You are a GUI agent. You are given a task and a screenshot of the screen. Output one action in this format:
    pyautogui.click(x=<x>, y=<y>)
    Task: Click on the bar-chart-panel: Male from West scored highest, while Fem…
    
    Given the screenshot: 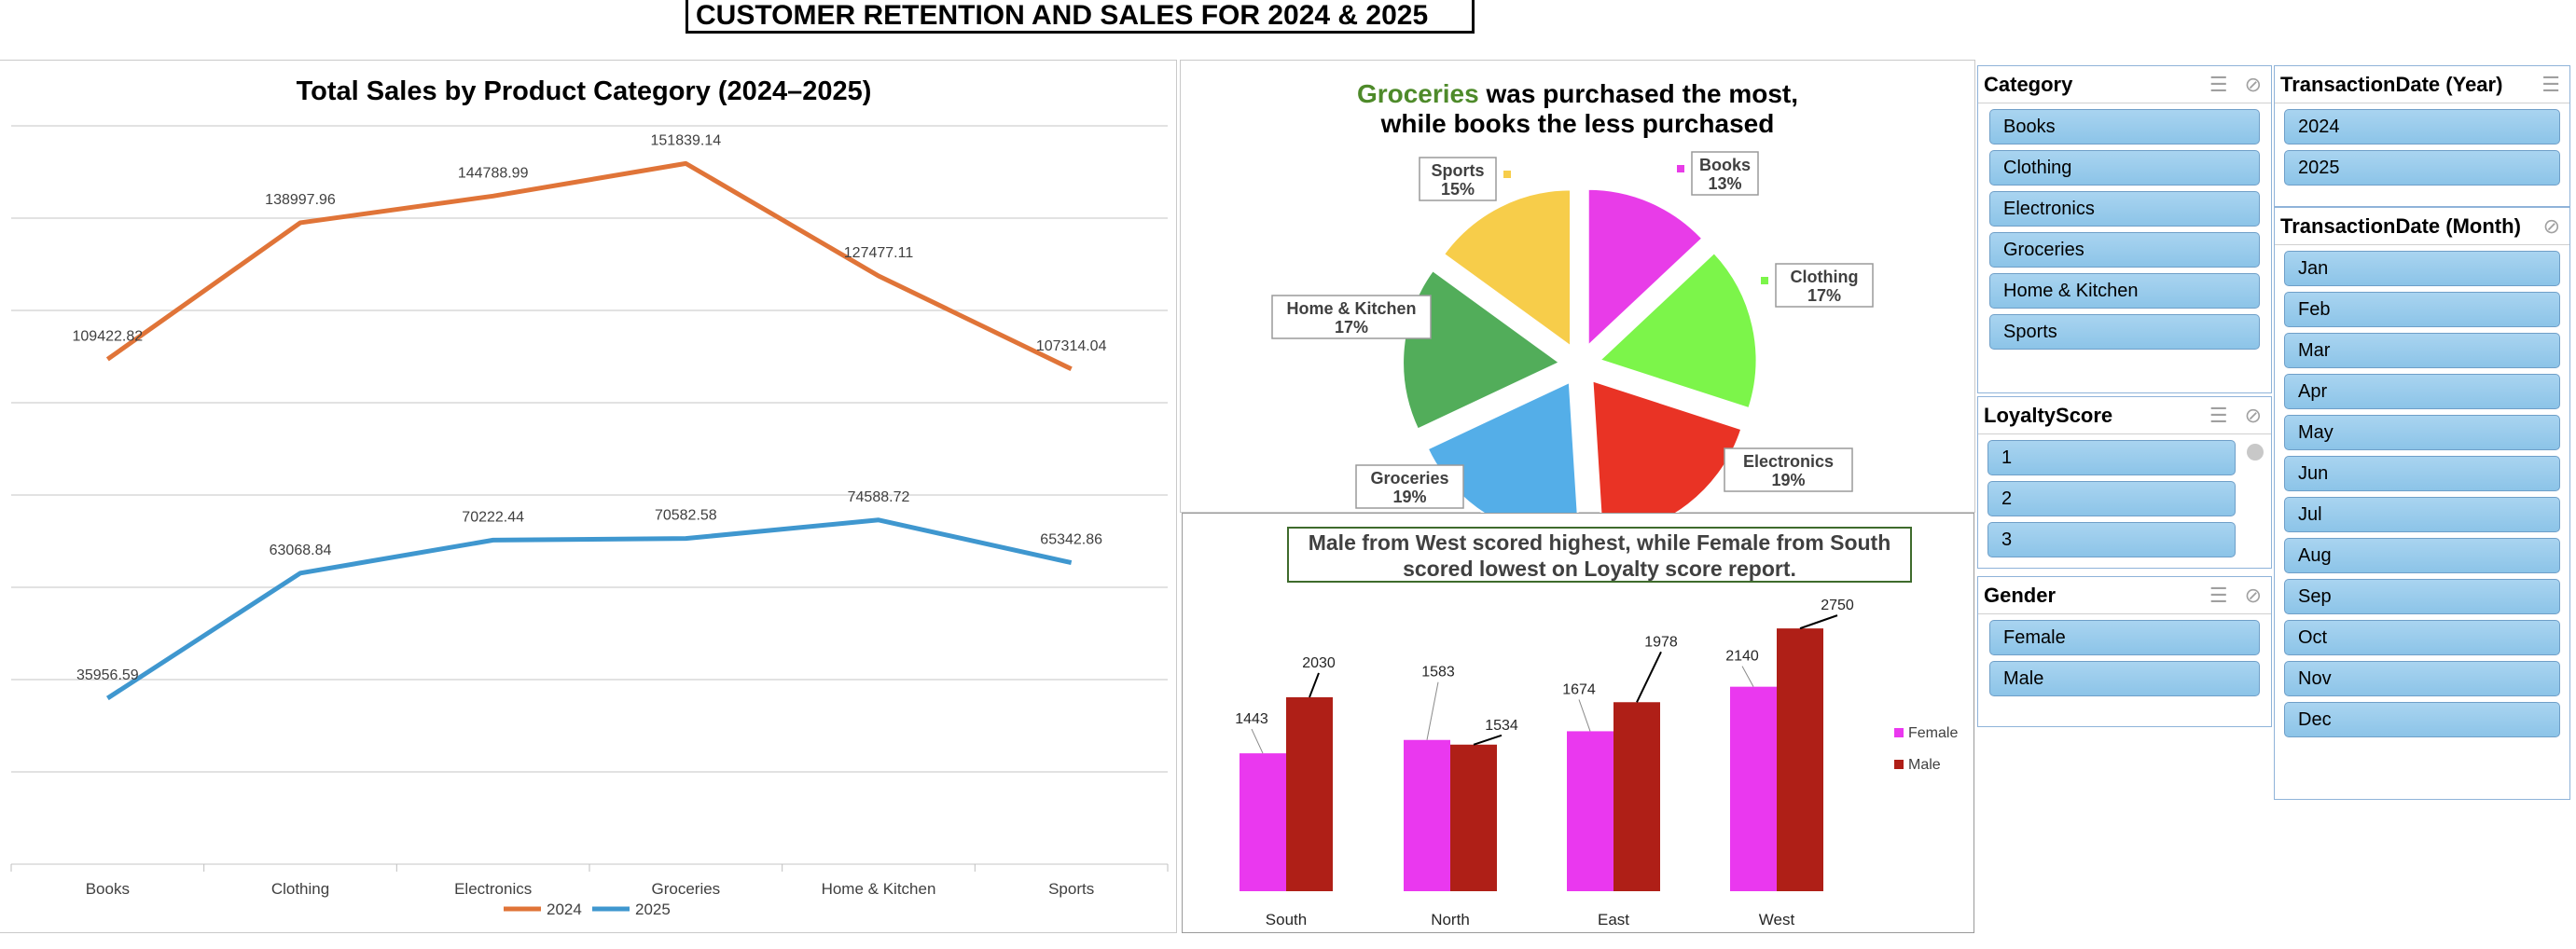 What is the action you would take?
    pyautogui.click(x=1578, y=723)
    